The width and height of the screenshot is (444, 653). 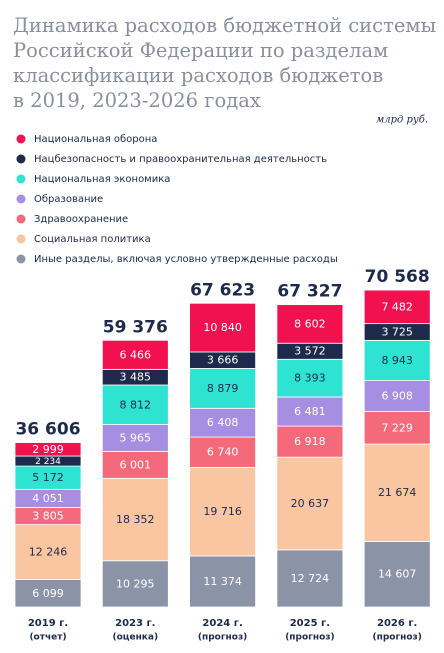 I want to click on total-label: 36 606, so click(x=47, y=430).